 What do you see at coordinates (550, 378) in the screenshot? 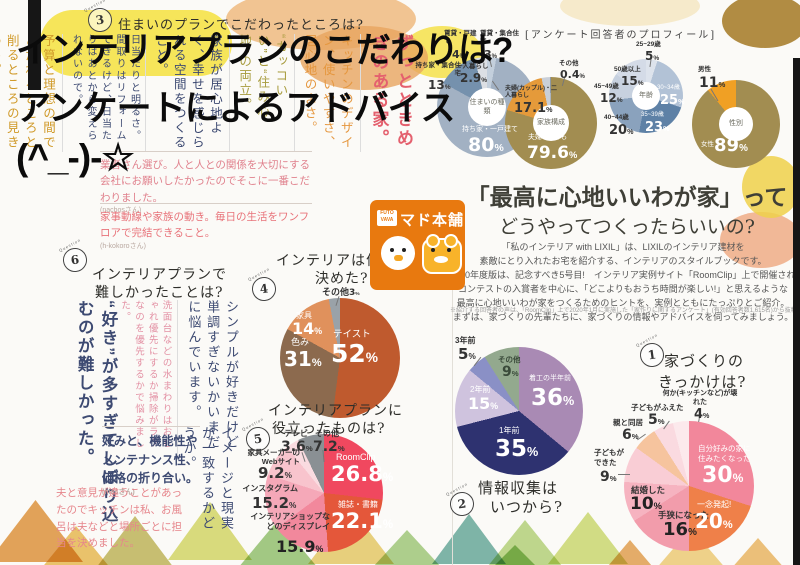
I see `q2-label-halfyear: 着工の半年前` at bounding box center [550, 378].